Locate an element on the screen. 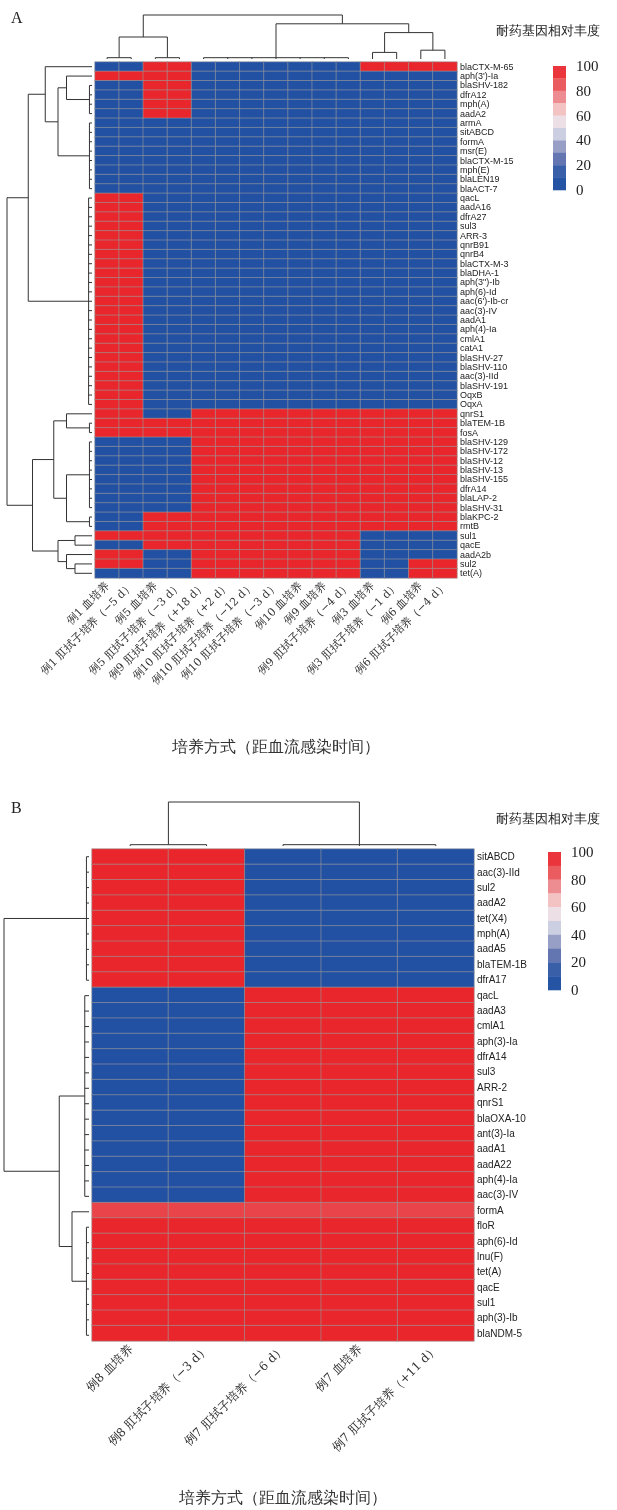  y-tick-label: blaSHV-13 is located at coordinates (482, 470).